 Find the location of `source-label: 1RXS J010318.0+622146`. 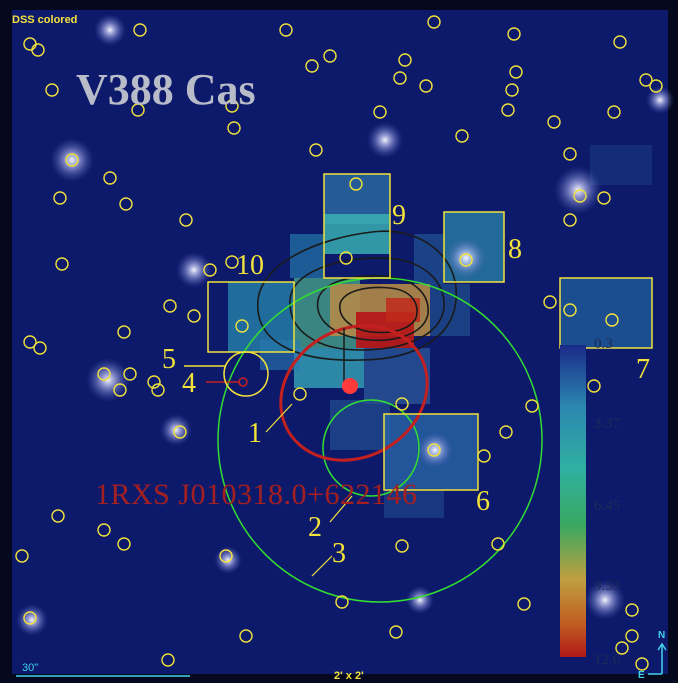

source-label: 1RXS J010318.0+622146 is located at coordinates (256, 494).